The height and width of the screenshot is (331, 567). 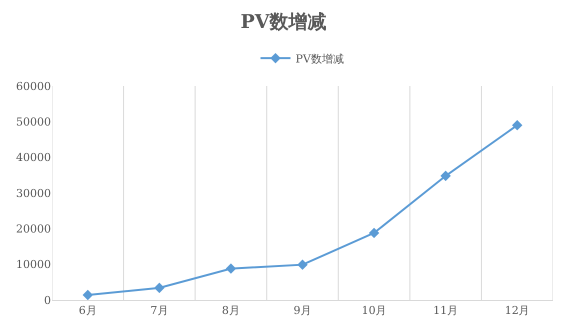 What do you see at coordinates (303, 311) in the screenshot?
I see `x-tick-label: 9月` at bounding box center [303, 311].